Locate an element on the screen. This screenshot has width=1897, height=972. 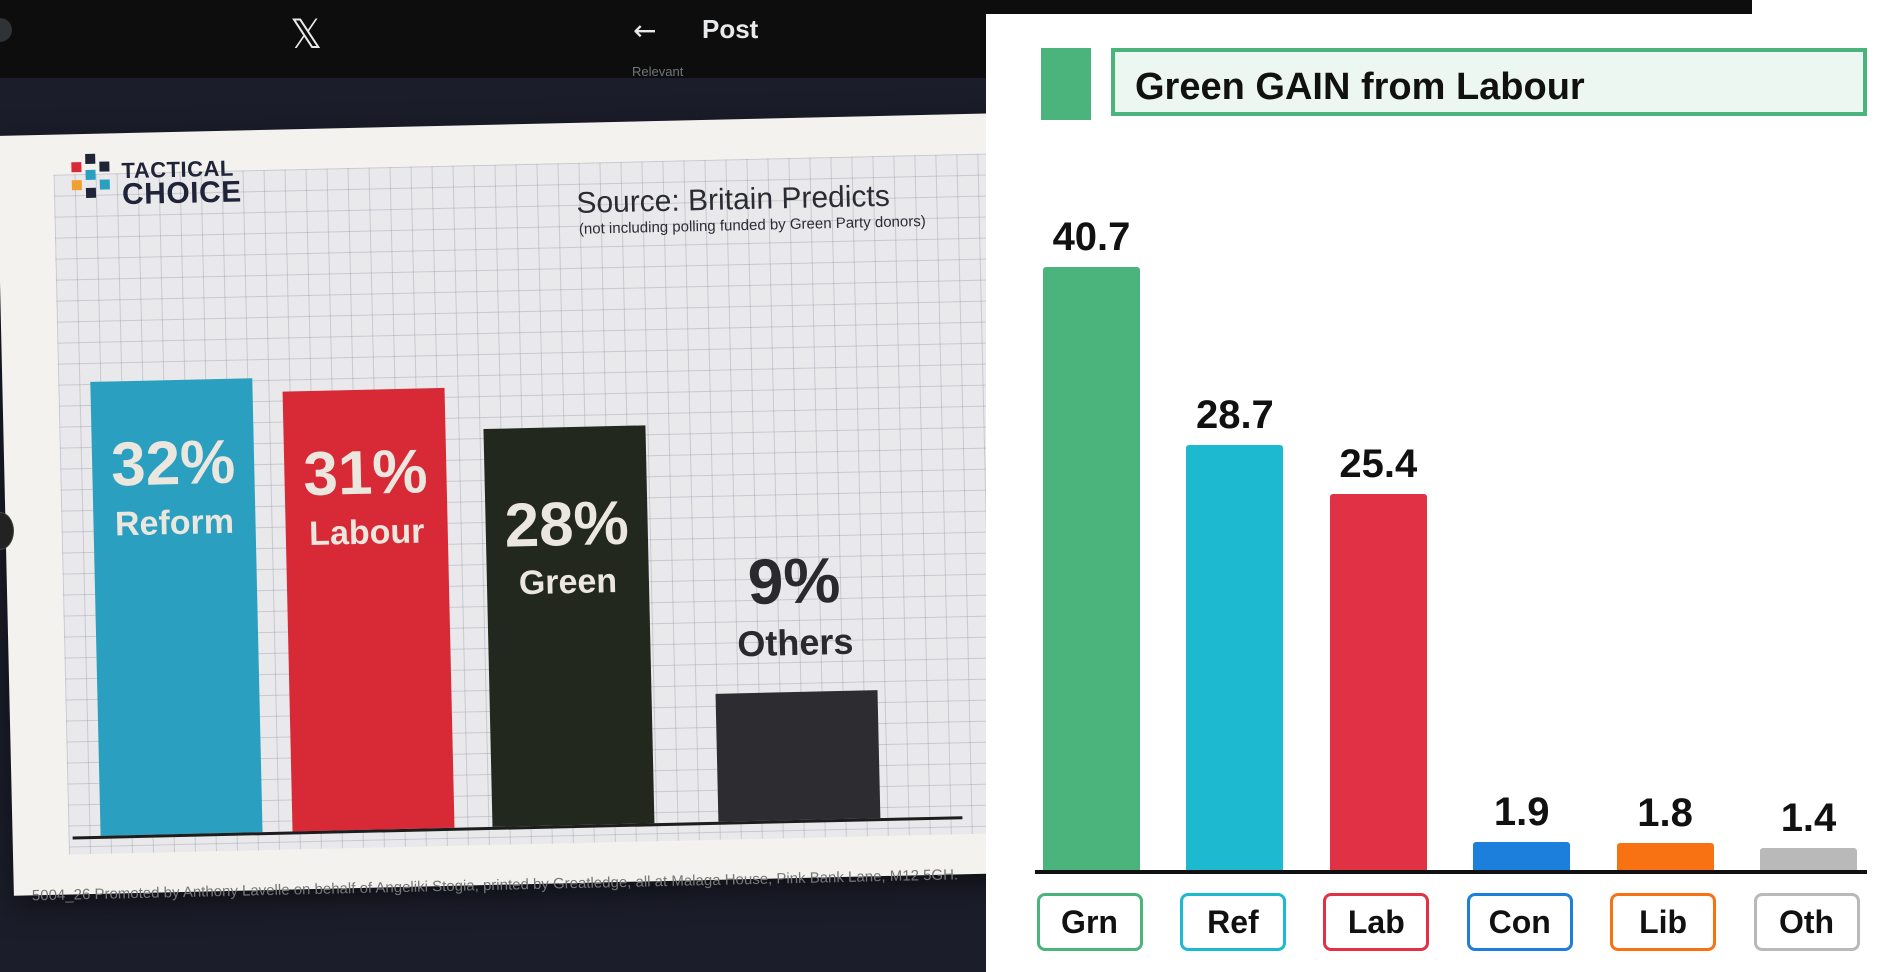
leaflet-bar-name: Labour is located at coordinates (366, 532).